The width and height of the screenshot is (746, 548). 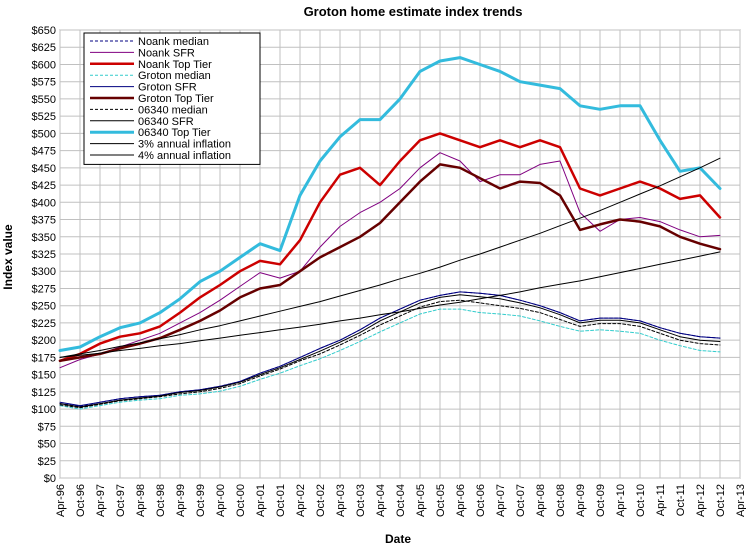 What do you see at coordinates (701, 500) in the screenshot?
I see `x-tick-label: Apr-12` at bounding box center [701, 500].